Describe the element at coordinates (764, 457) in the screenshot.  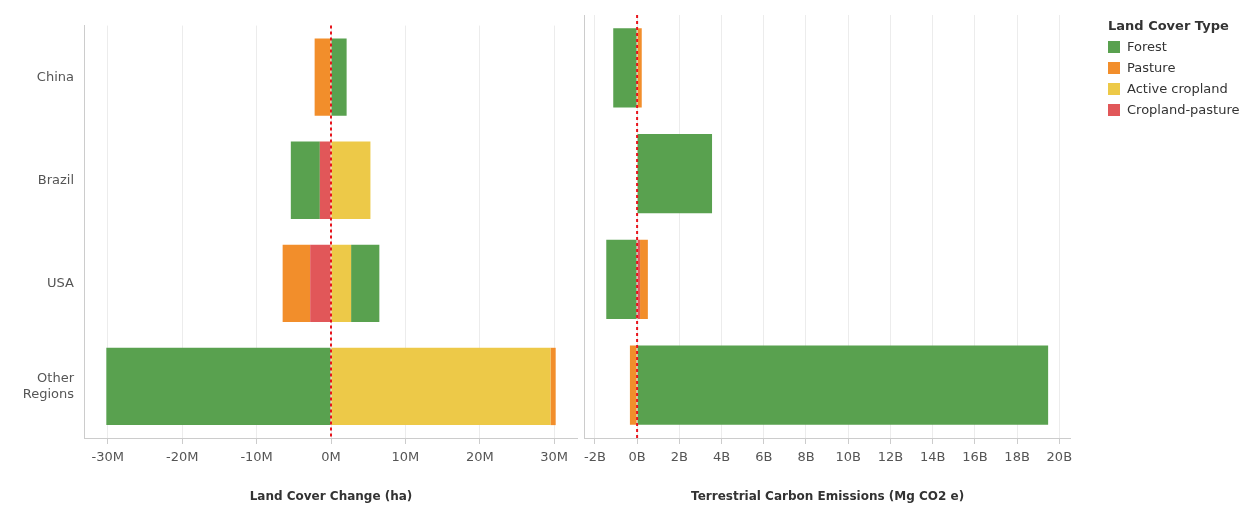
I see `x-tick-label: 6B` at that location.